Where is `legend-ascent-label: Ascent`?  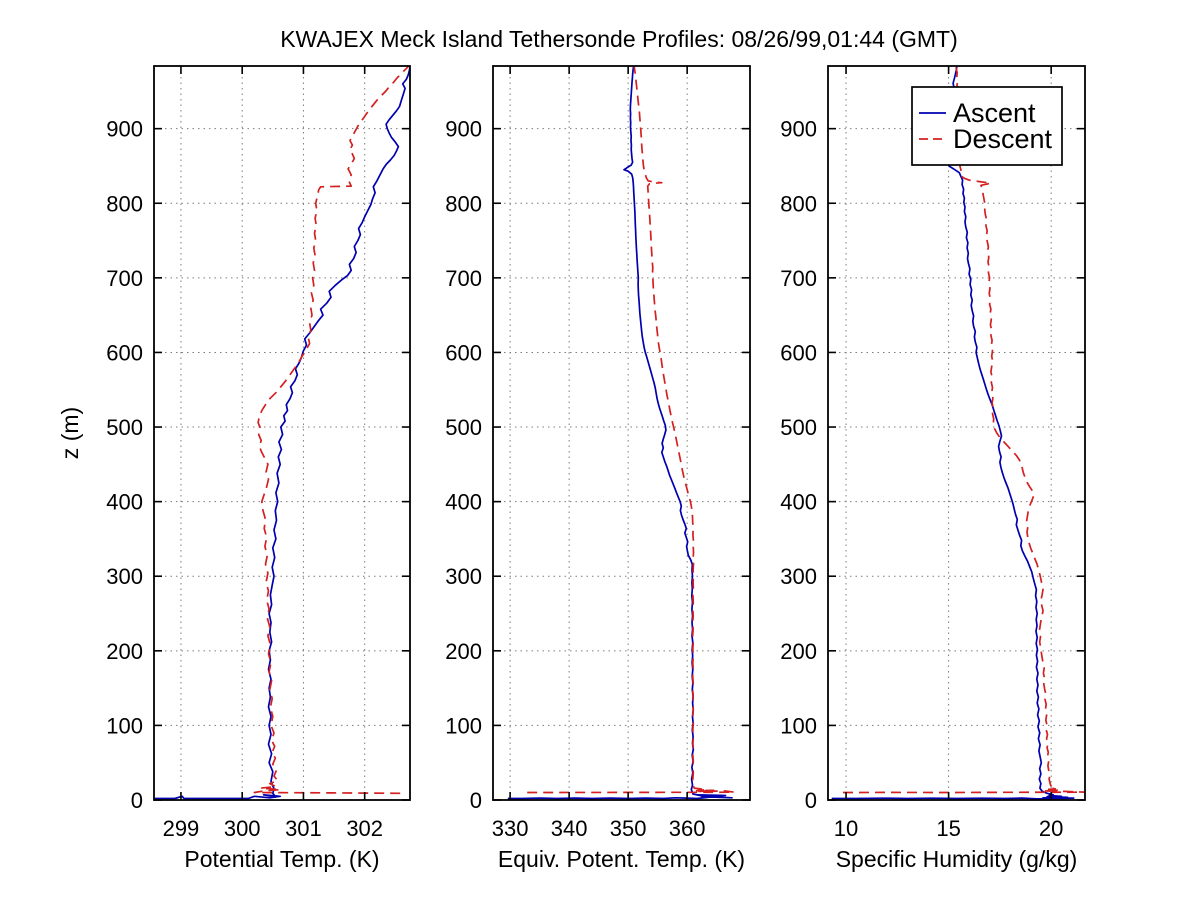 legend-ascent-label: Ascent is located at coordinates (994, 113).